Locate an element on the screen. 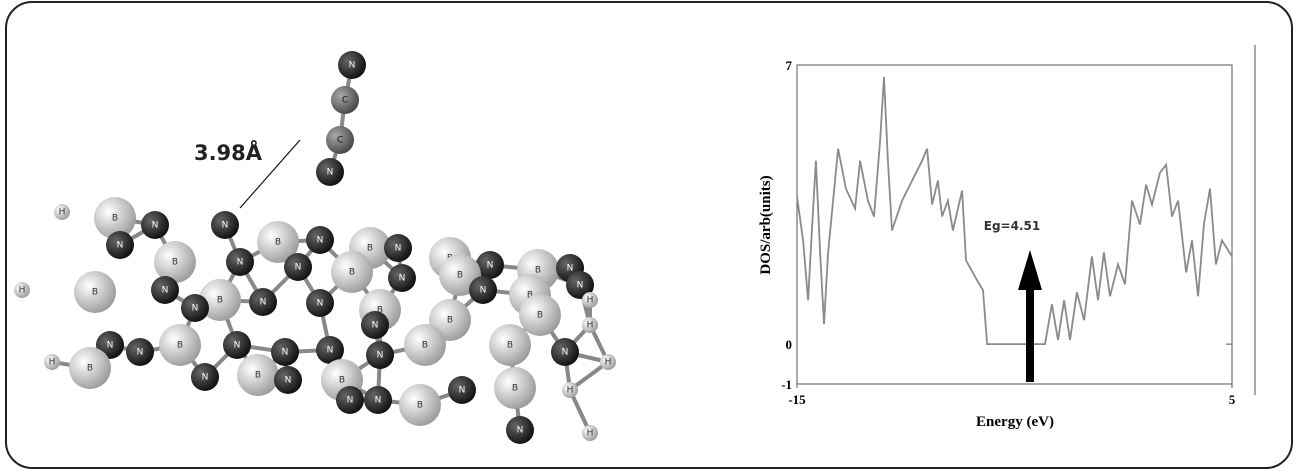  x-axis-title: Energy (eV) is located at coordinates (1015, 422).